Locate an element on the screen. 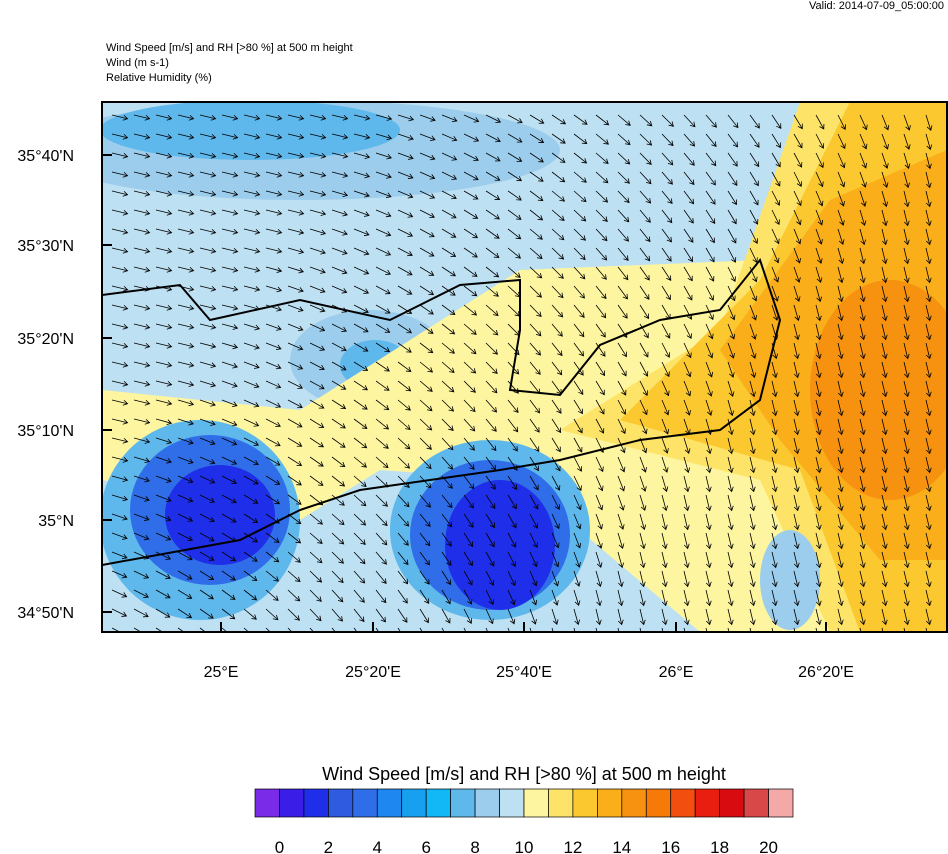 The image size is (948, 854). colorbar-swatch is located at coordinates (610, 803).